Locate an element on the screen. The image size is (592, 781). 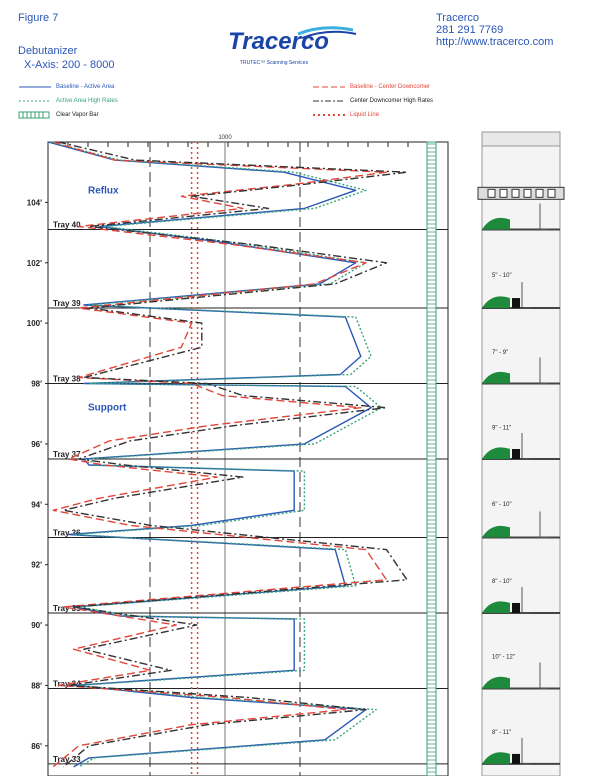
y-tick-label: 104' is located at coordinates (34, 202).